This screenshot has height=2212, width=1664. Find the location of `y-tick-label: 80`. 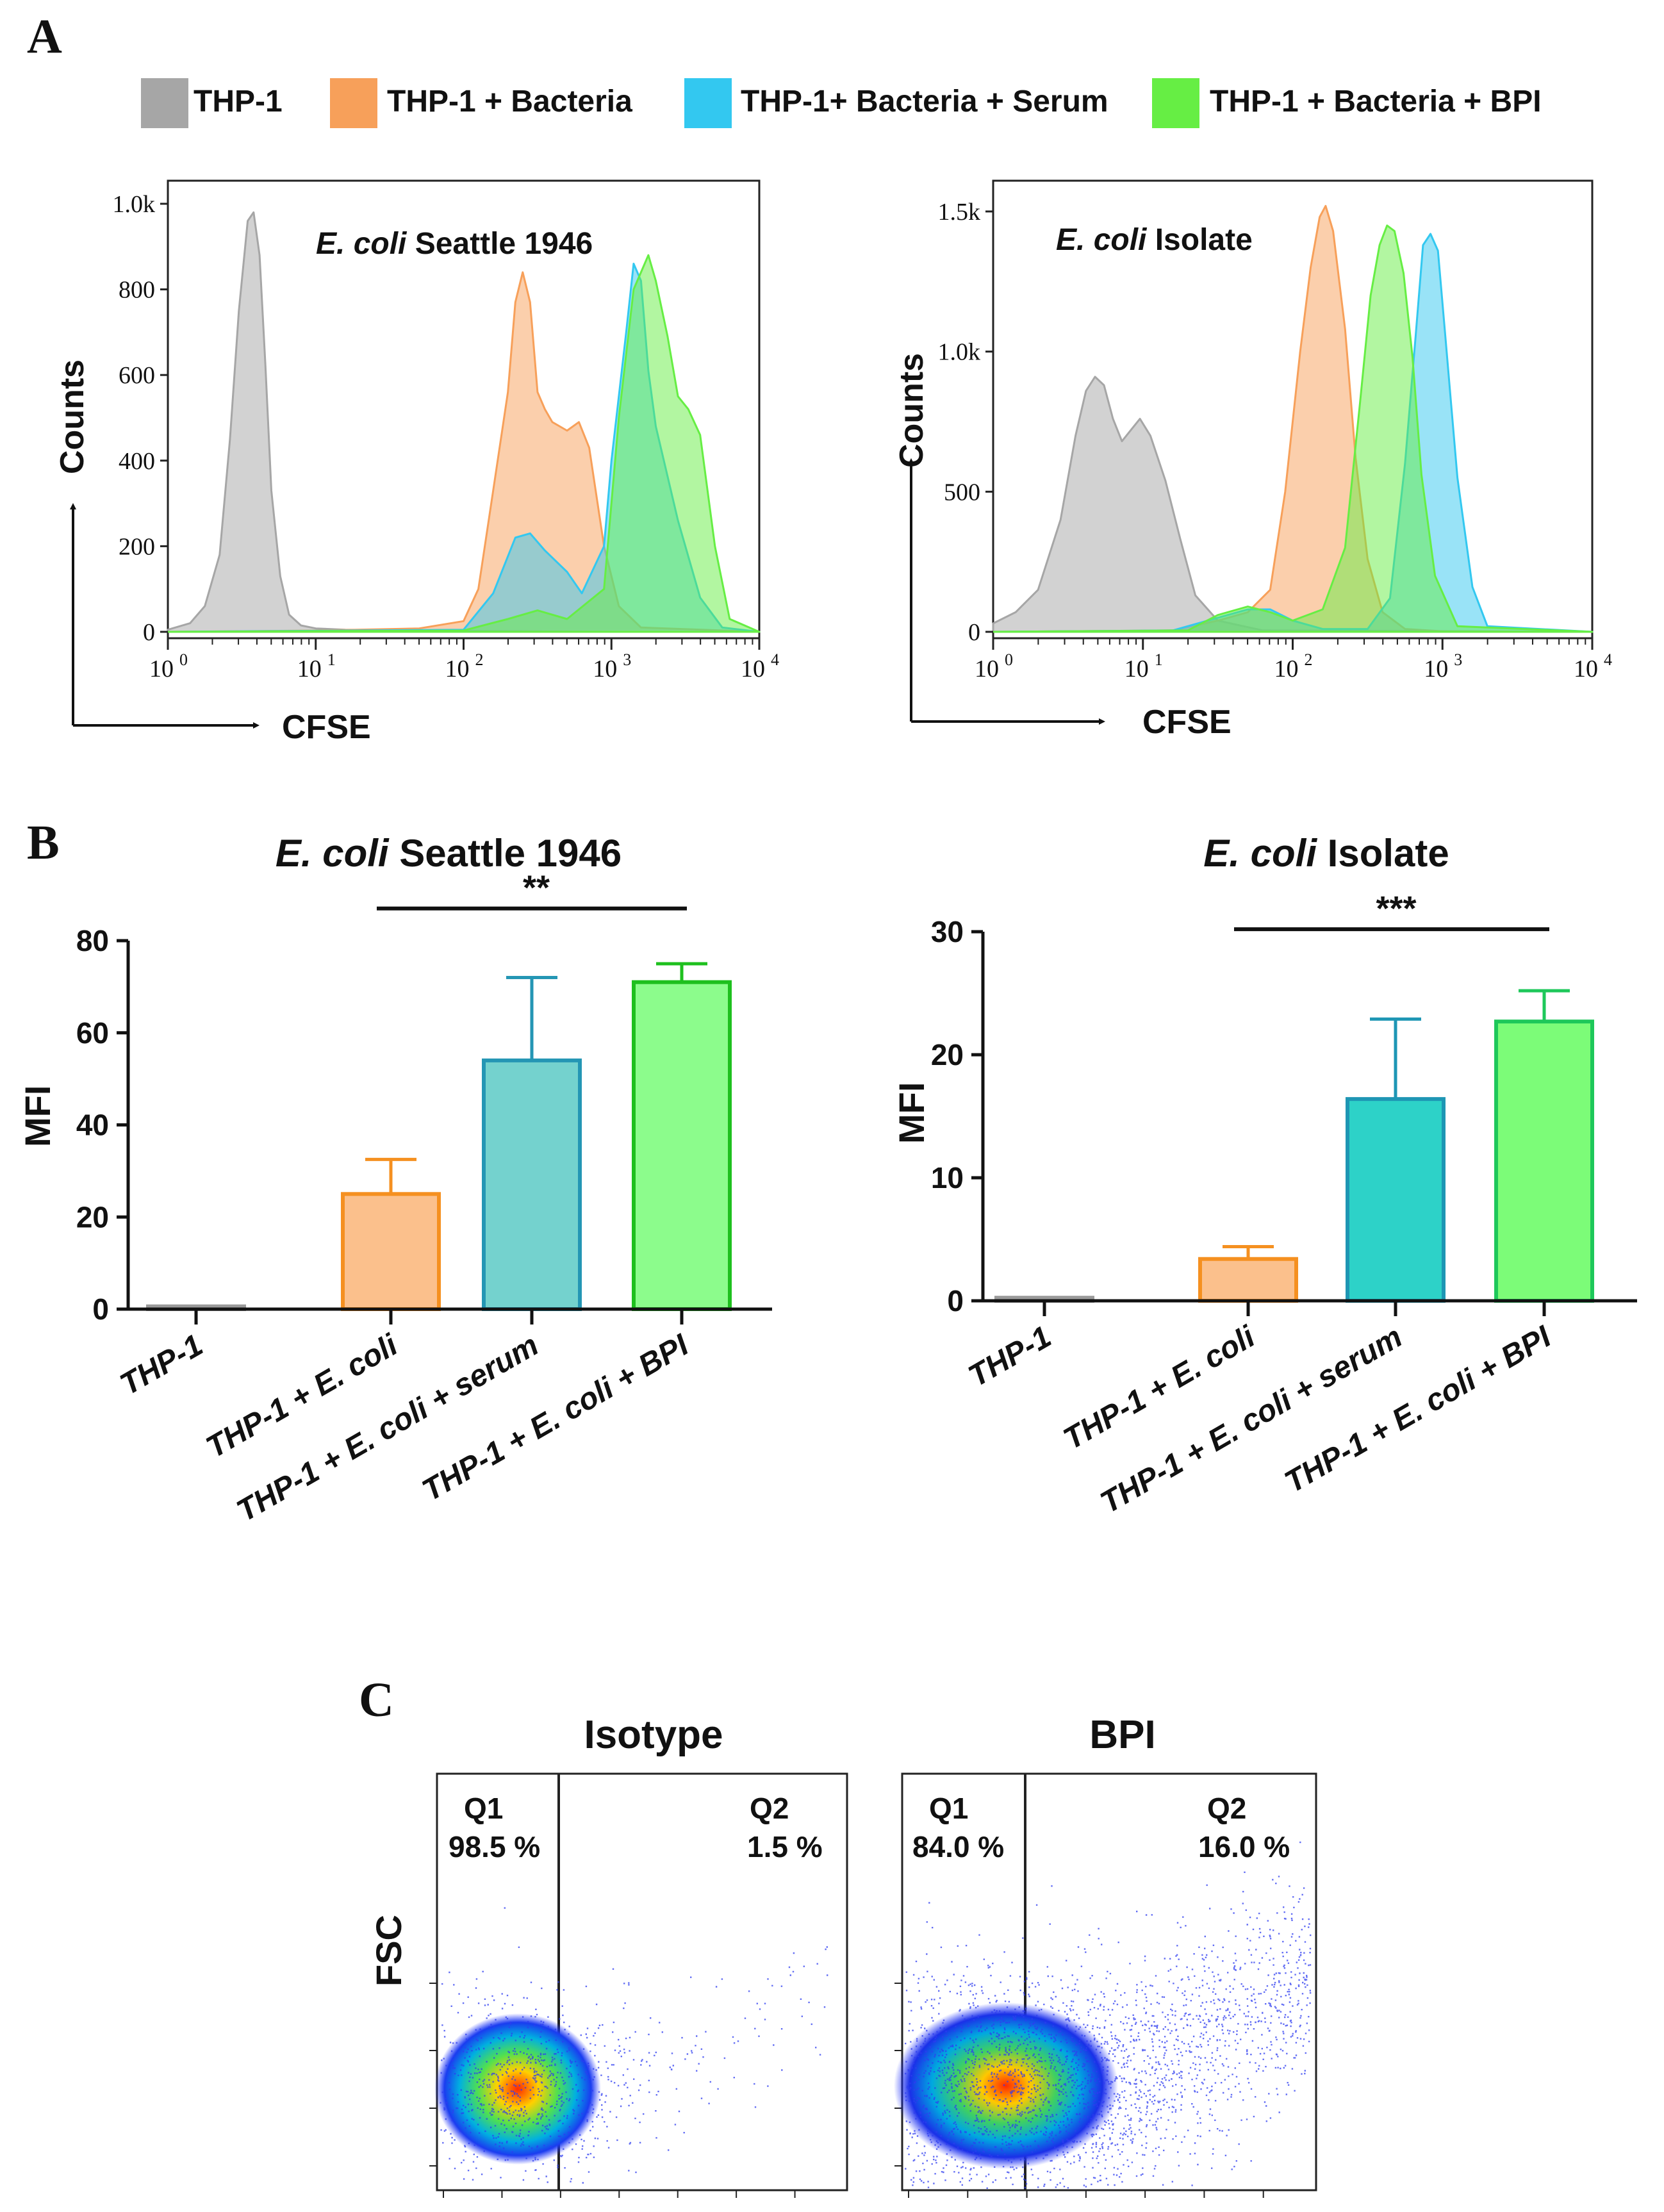

y-tick-label: 80 is located at coordinates (92, 941).